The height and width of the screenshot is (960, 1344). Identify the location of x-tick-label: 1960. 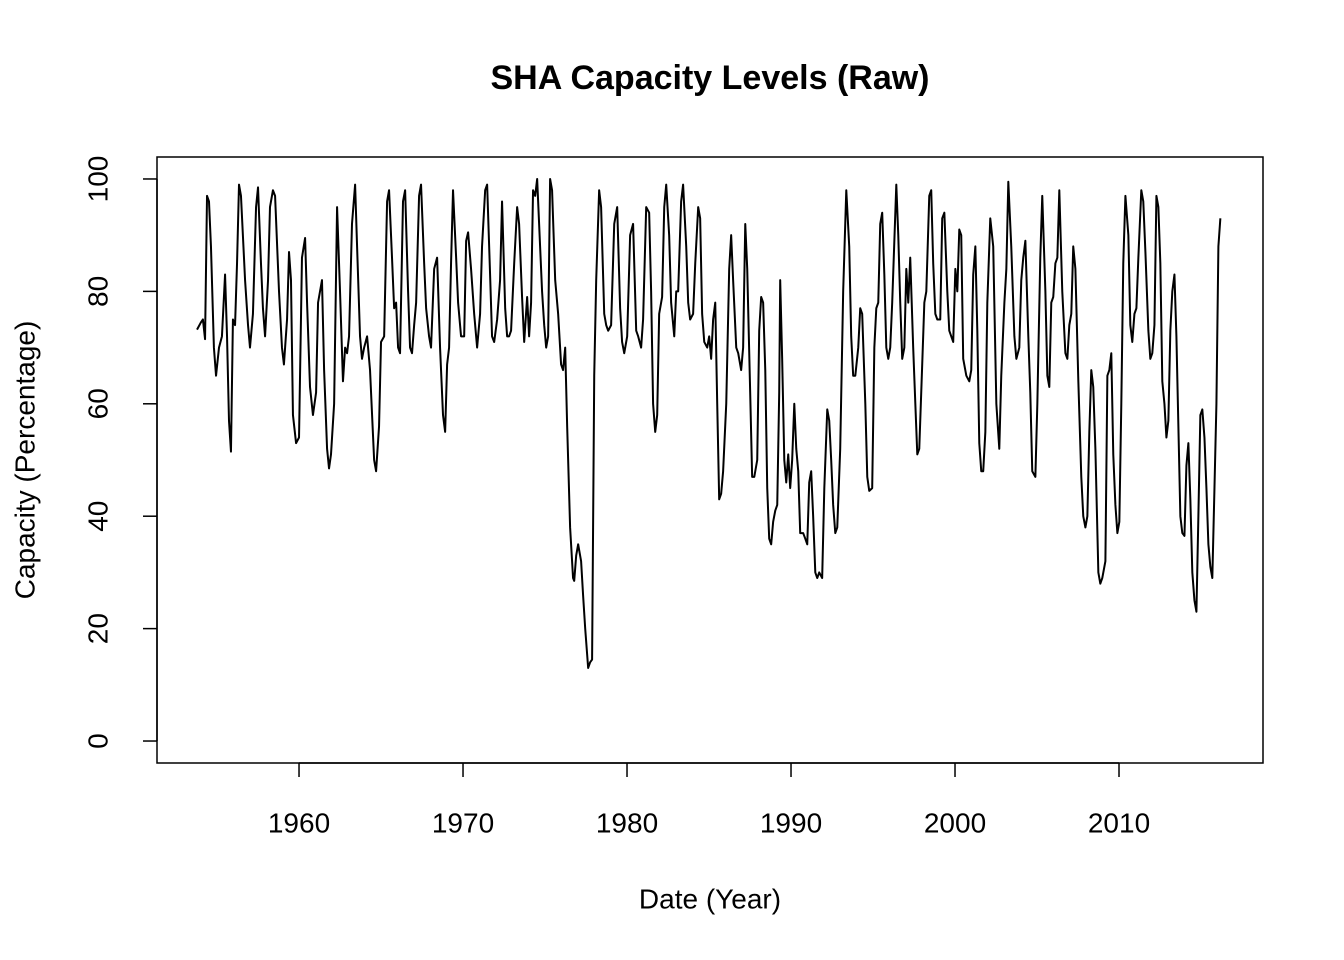
(299, 822).